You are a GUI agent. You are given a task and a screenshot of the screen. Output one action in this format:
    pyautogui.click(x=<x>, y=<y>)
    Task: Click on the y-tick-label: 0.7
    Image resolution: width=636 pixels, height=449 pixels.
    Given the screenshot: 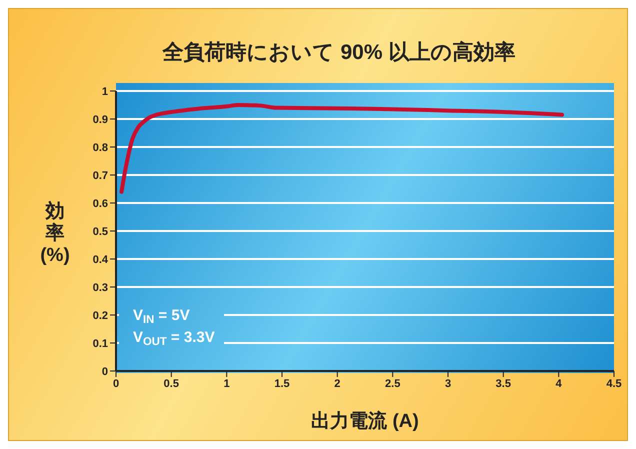 What is the action you would take?
    pyautogui.click(x=100, y=176)
    